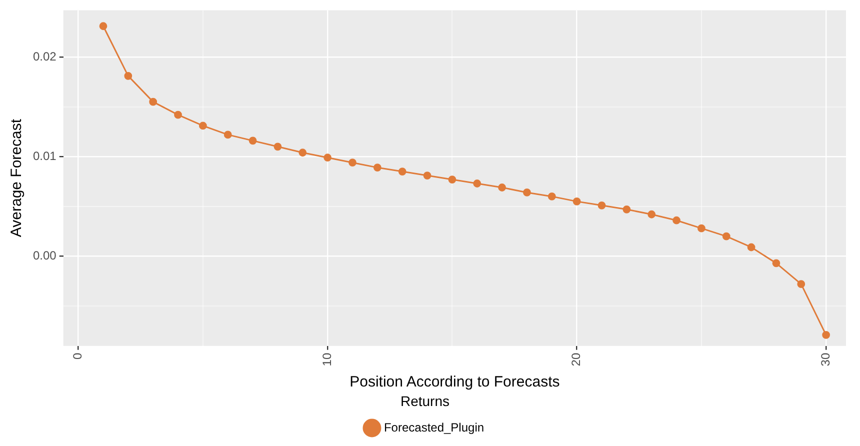 The height and width of the screenshot is (446, 860). What do you see at coordinates (44, 155) in the screenshot?
I see `y-tick-label: 0.01` at bounding box center [44, 155].